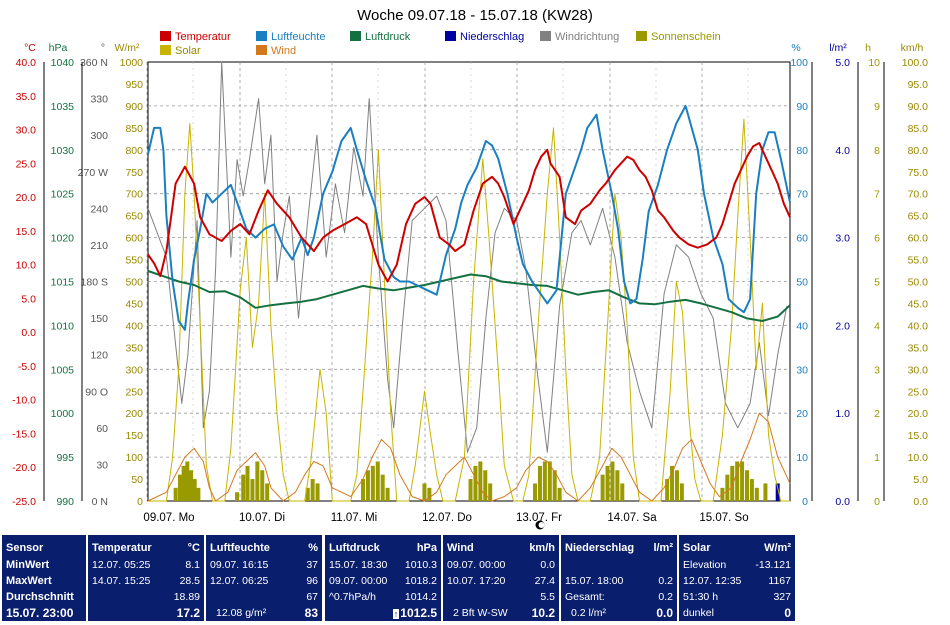 This screenshot has height=625, width=950. What do you see at coordinates (94, 283) in the screenshot?
I see `winddir-axis-tick: 180 S` at bounding box center [94, 283].